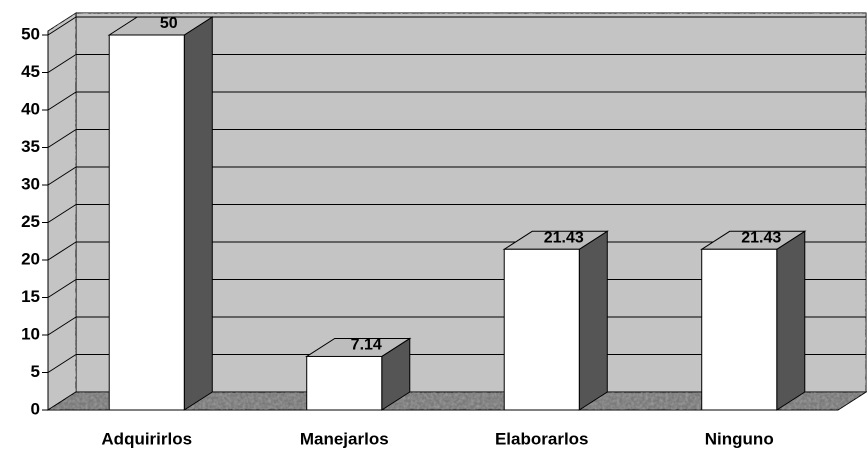  What do you see at coordinates (366, 345) in the screenshot?
I see `data-label: 7.14` at bounding box center [366, 345].